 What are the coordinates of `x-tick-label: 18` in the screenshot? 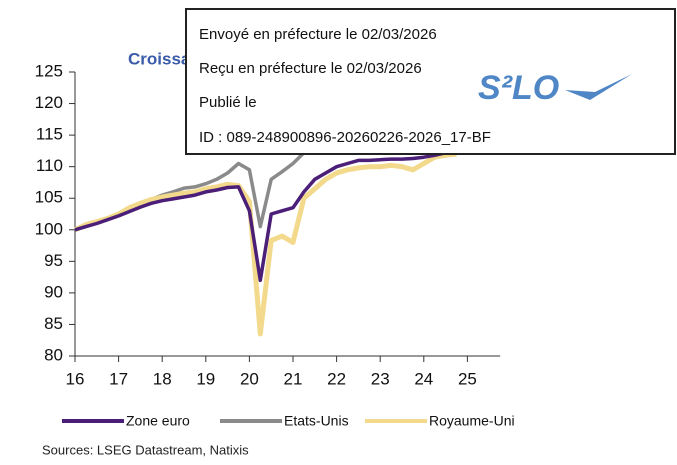 It's located at (162, 378).